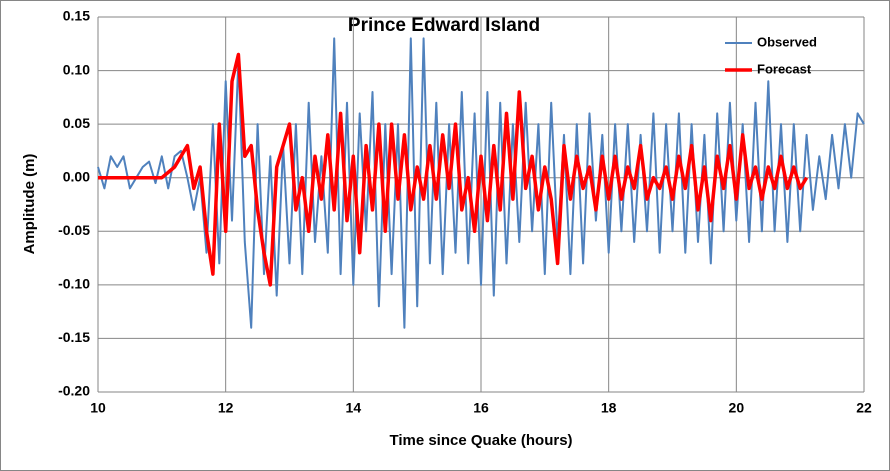  I want to click on y-tick-label: -0.15, so click(74, 337).